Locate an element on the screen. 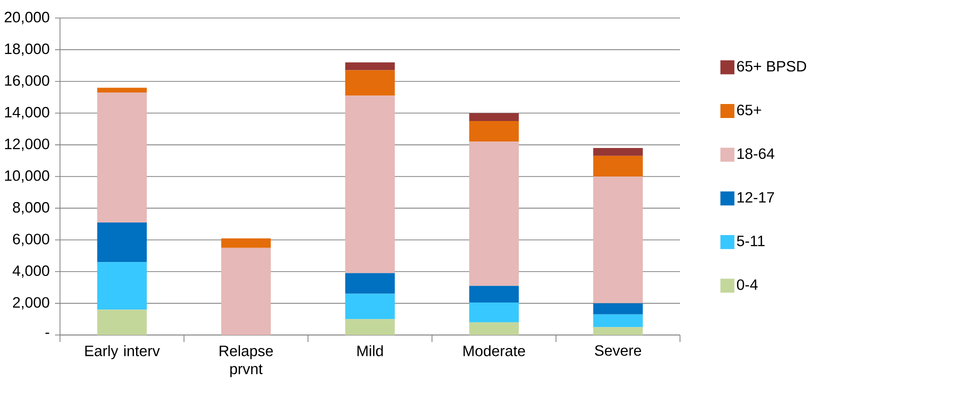 Image resolution: width=954 pixels, height=416 pixels. y-tick-label: 6,000 is located at coordinates (31, 240).